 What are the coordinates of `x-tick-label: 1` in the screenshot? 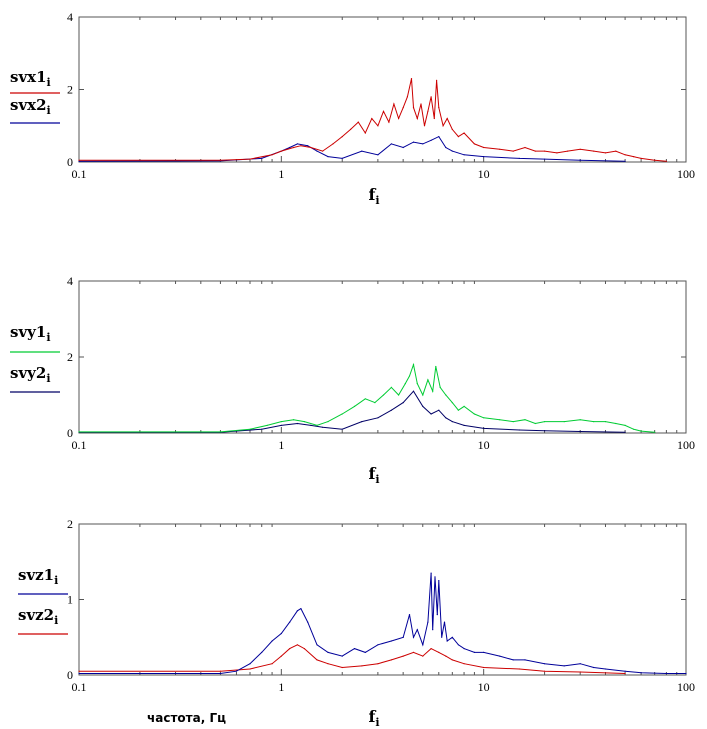 It's located at (281, 174).